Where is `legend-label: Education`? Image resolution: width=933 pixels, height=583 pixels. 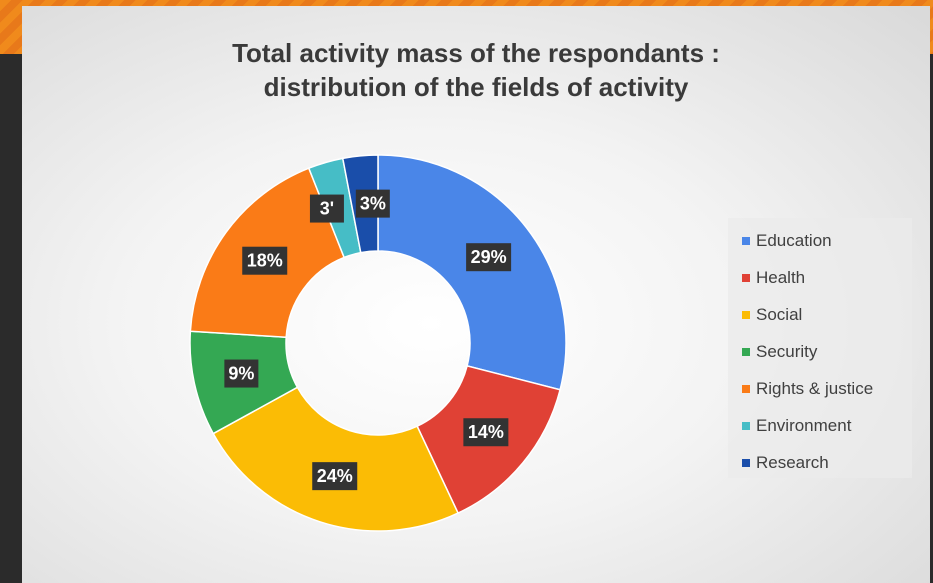 legend-label: Education is located at coordinates (794, 240).